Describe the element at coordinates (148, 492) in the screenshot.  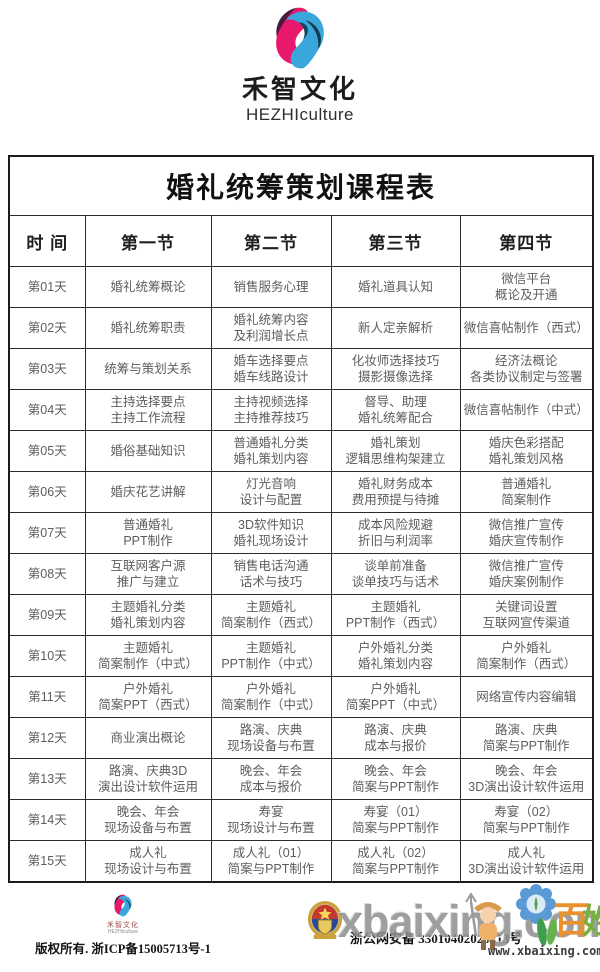
I see `course-cell: 婚庆花艺讲解` at that location.